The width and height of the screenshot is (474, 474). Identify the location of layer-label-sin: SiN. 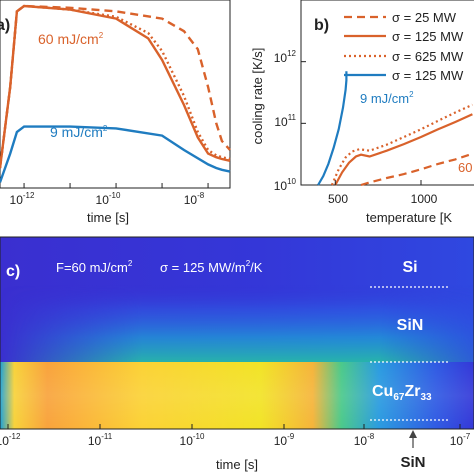
(410, 325).